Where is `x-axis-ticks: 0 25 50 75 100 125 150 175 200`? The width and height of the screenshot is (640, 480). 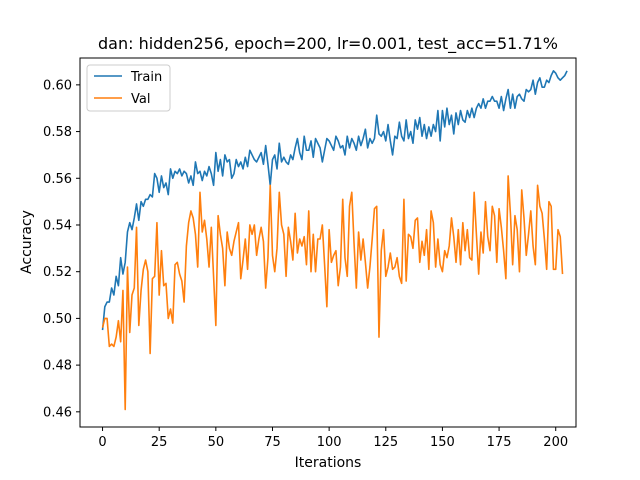 x-axis-ticks: 0 25 50 75 100 125 150 175 200 is located at coordinates (333, 438).